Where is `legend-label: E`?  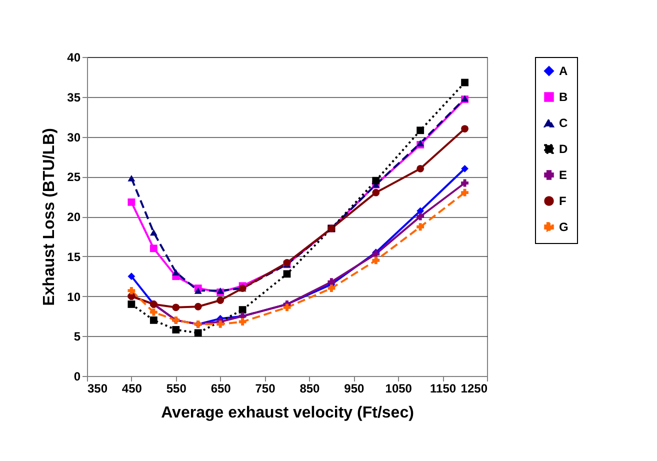
legend-label: E is located at coordinates (563, 175).